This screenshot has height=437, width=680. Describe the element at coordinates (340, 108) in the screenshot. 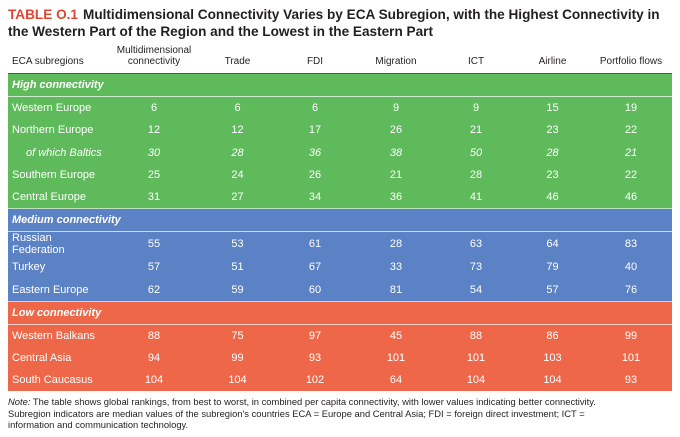

I see `table-row: Western Europe 6 6 6 9 9 15 19` at that location.